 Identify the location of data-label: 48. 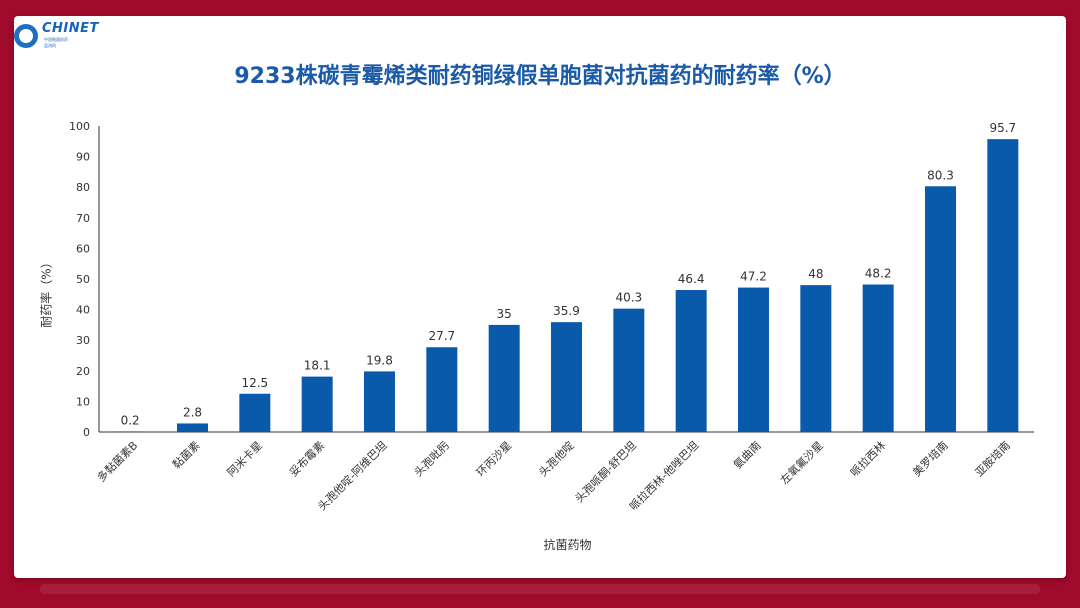
(815, 274).